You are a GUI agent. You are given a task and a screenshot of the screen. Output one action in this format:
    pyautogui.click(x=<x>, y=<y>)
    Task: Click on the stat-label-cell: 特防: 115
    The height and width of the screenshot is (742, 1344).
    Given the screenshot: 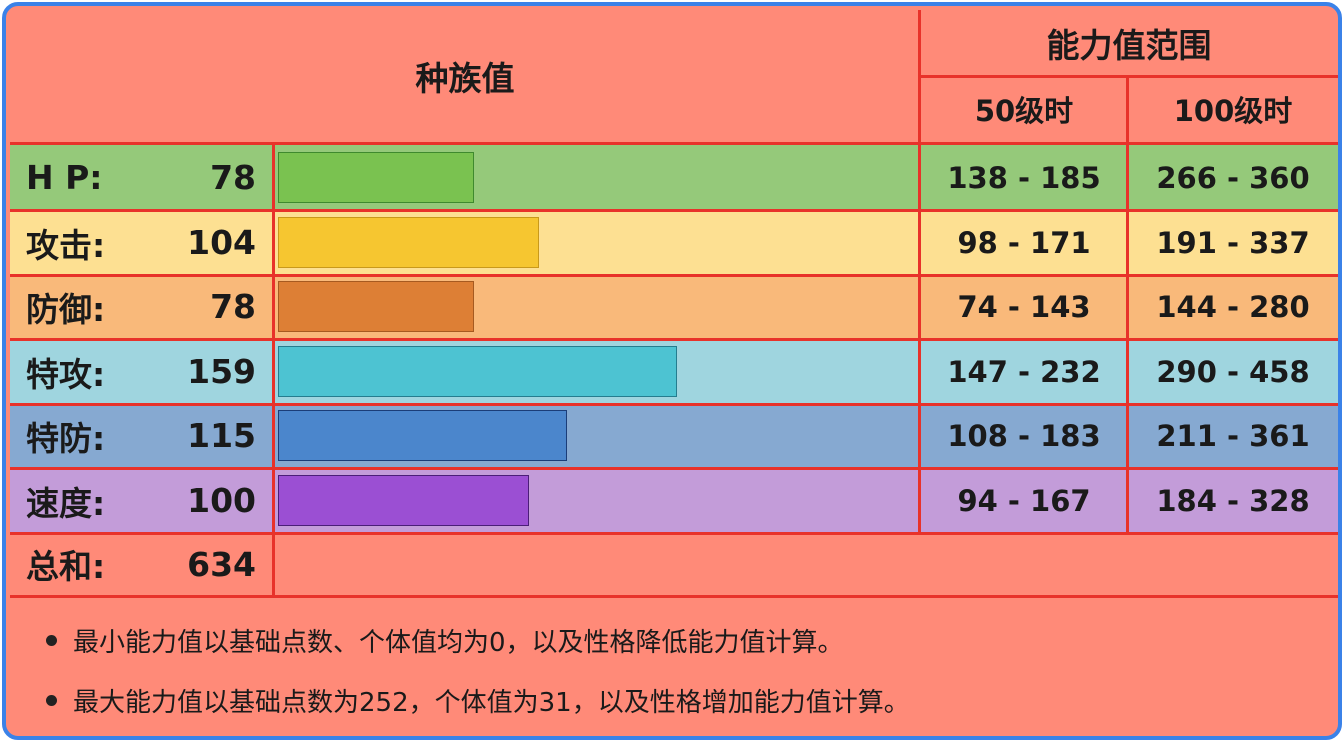 What is the action you would take?
    pyautogui.click(x=141, y=435)
    